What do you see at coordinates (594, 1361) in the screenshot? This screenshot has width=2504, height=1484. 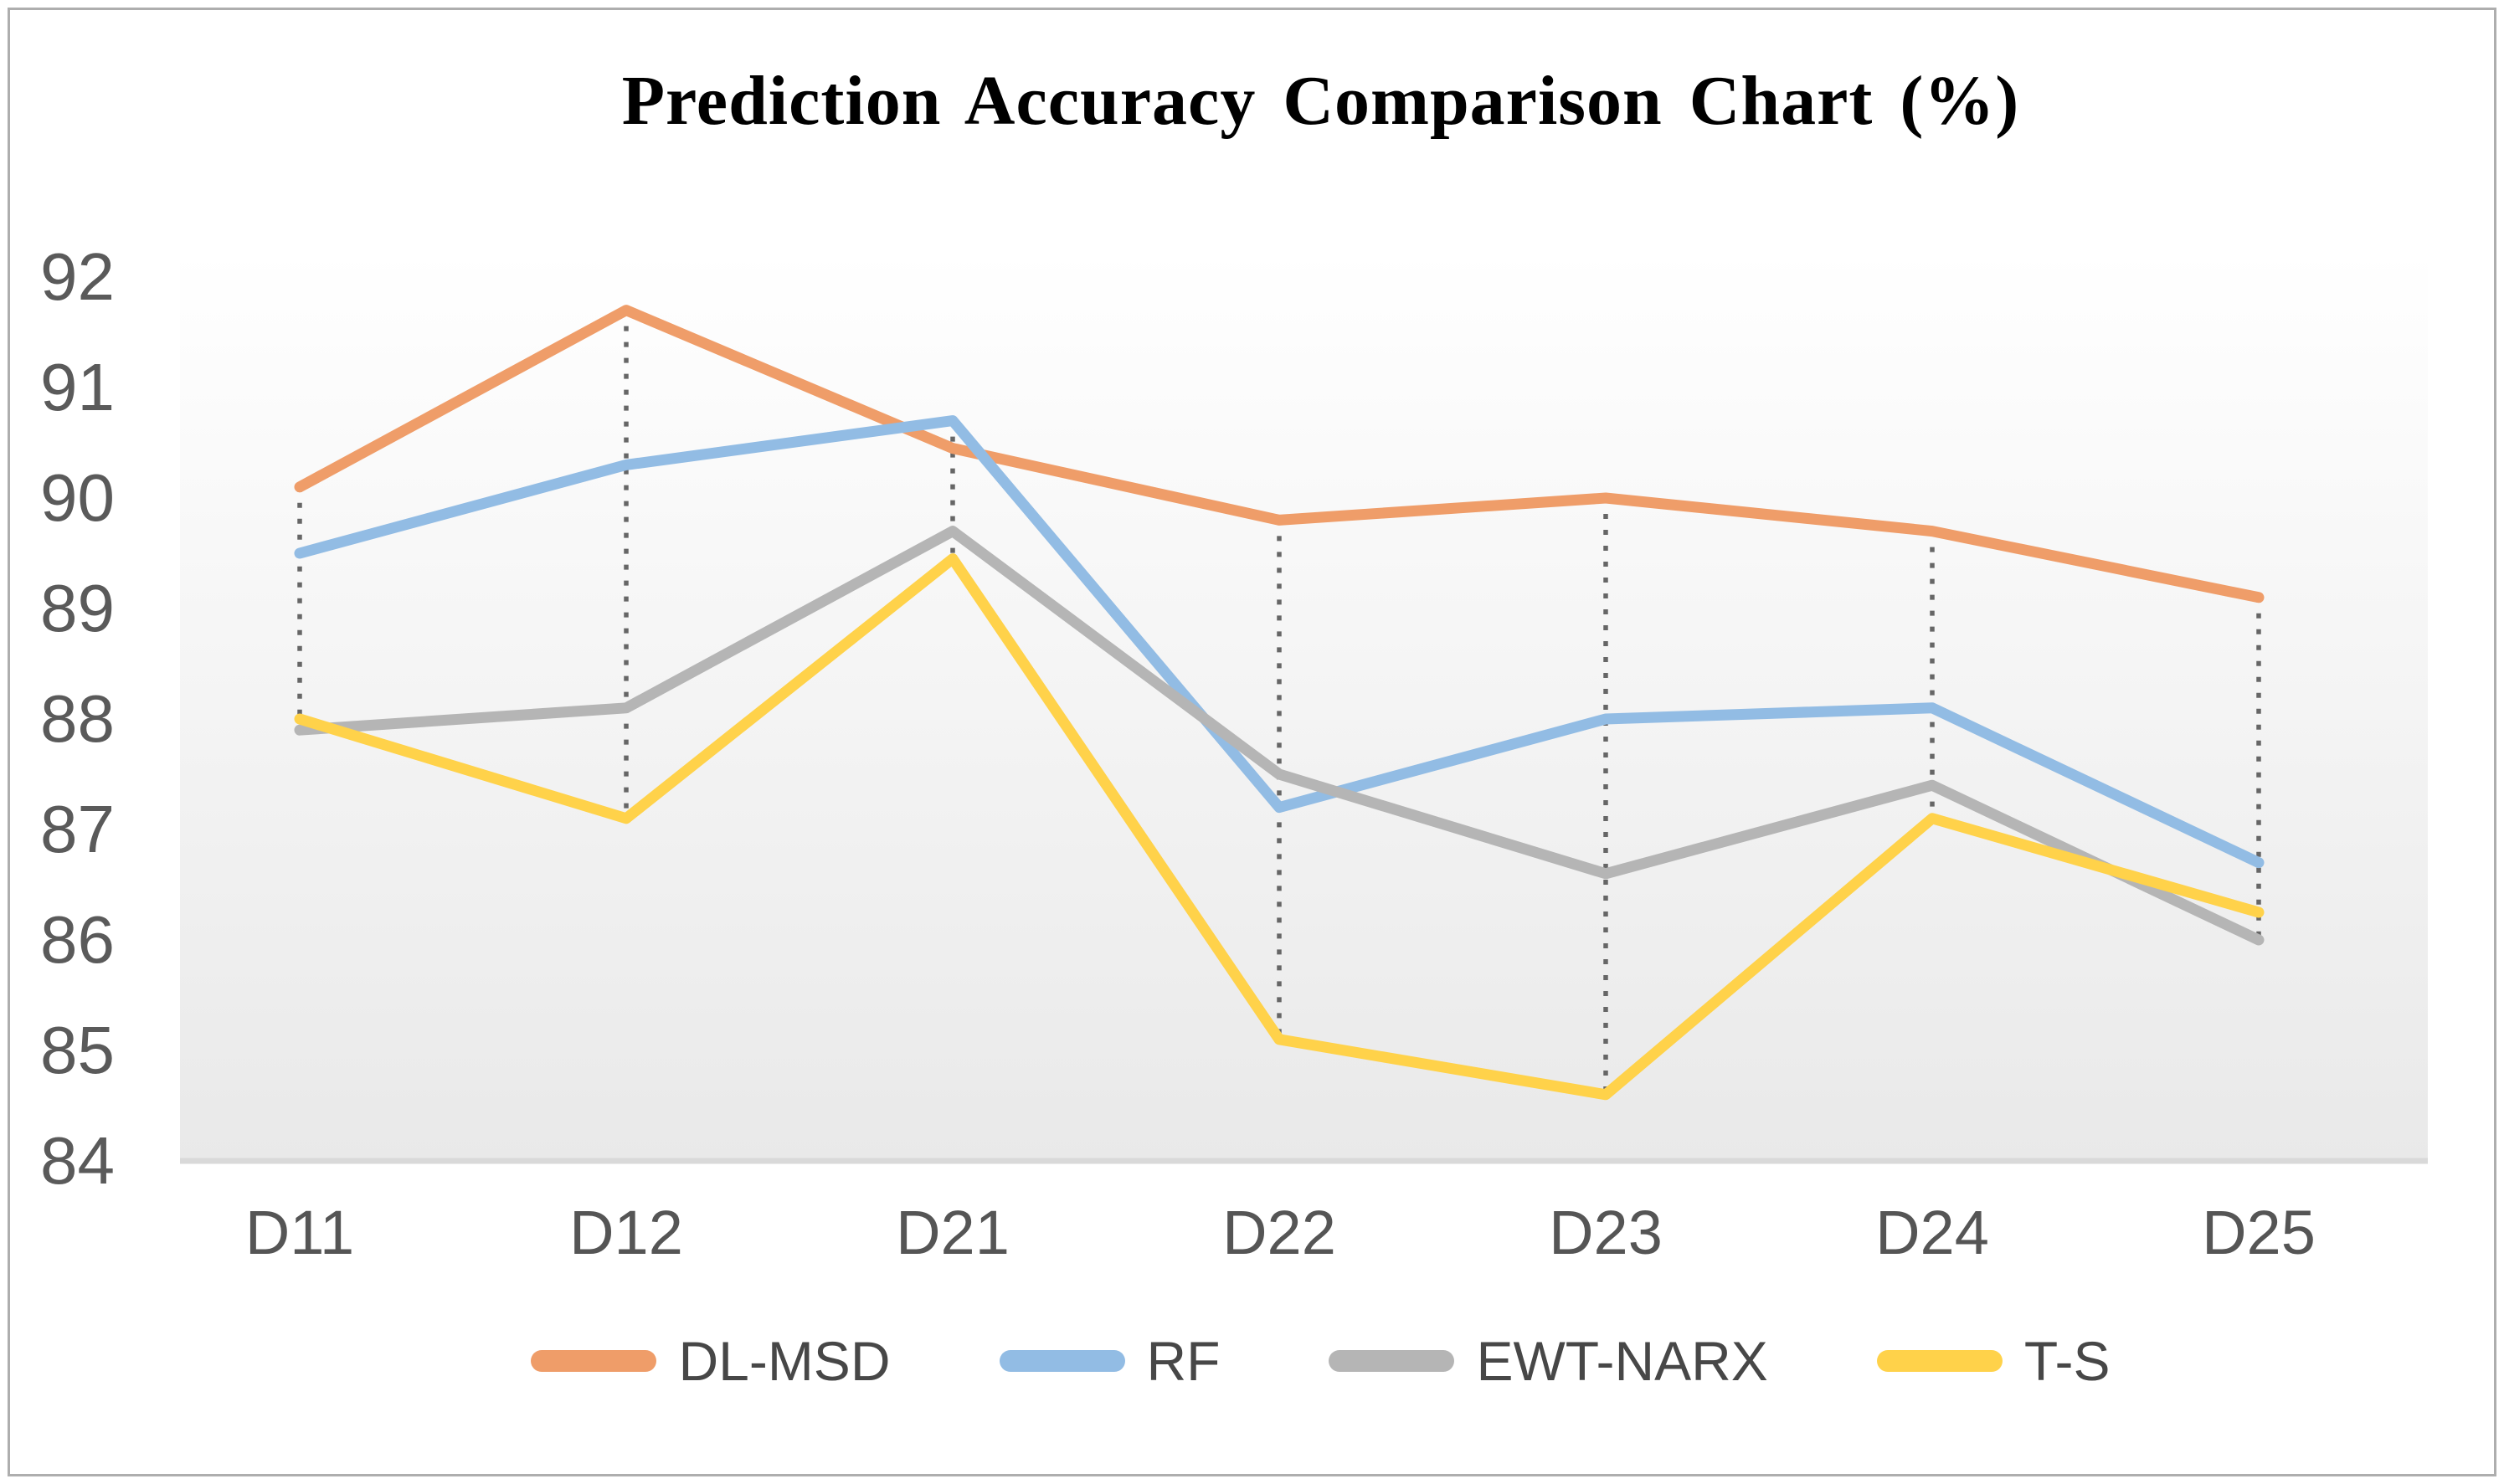 I see `legend-swatch-dl-msd` at bounding box center [594, 1361].